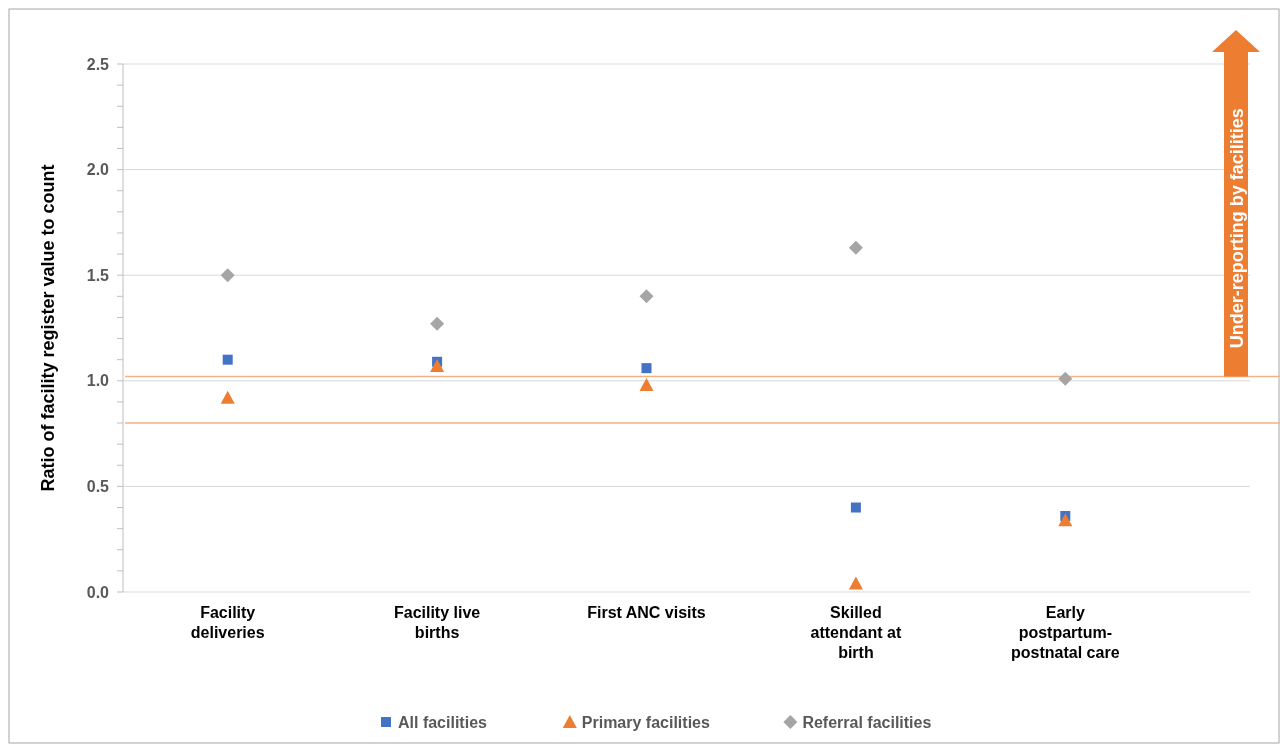 The image size is (1288, 744). I want to click on y-axis-title: Ratio of facility register value to count, so click(48, 328).